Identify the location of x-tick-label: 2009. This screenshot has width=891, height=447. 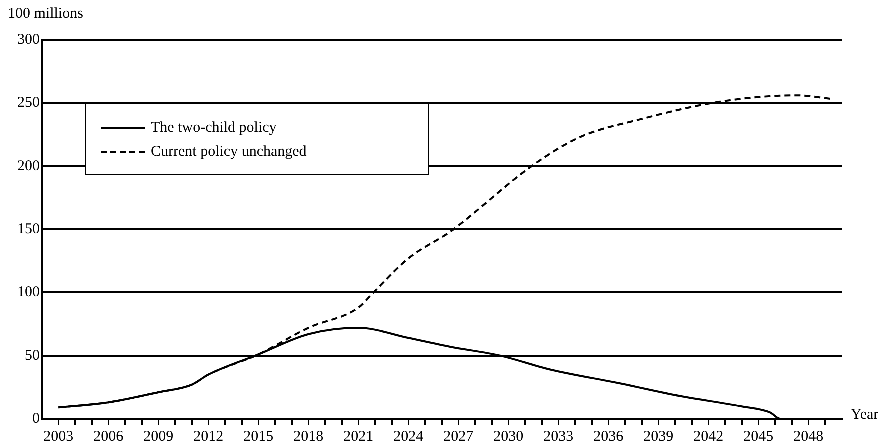
(159, 436).